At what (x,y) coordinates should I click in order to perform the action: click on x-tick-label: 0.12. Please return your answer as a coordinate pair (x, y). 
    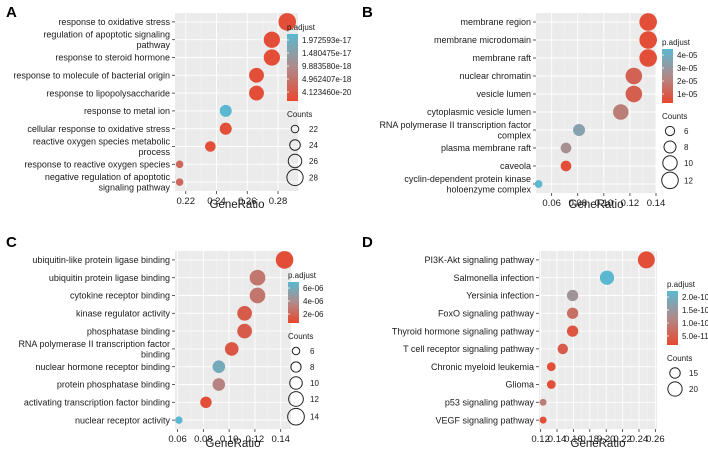
    Looking at the image, I should click on (255, 439).